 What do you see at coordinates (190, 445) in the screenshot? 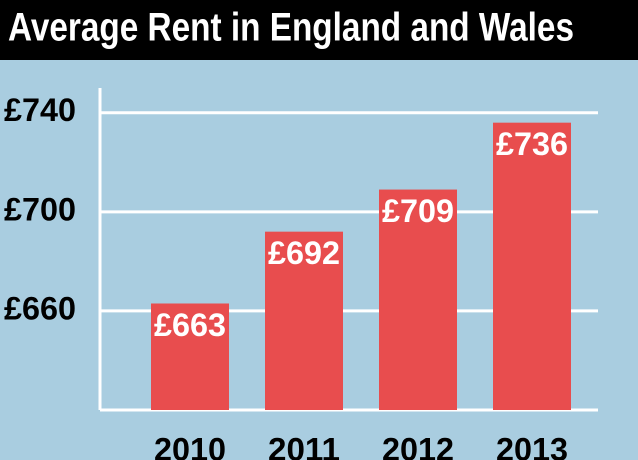
I see `x-tick-label: 2010` at bounding box center [190, 445].